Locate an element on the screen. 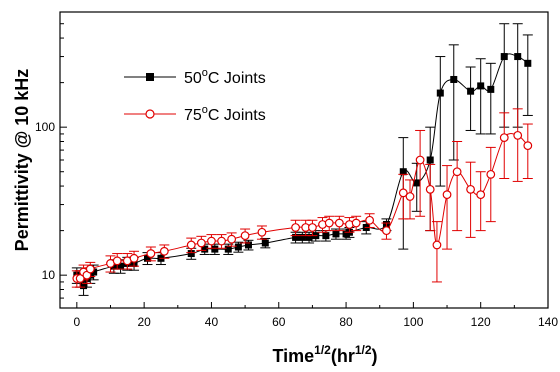 The height and width of the screenshot is (372, 560). y-axis-label: Permittivity @ 10 kHz is located at coordinates (22, 160).